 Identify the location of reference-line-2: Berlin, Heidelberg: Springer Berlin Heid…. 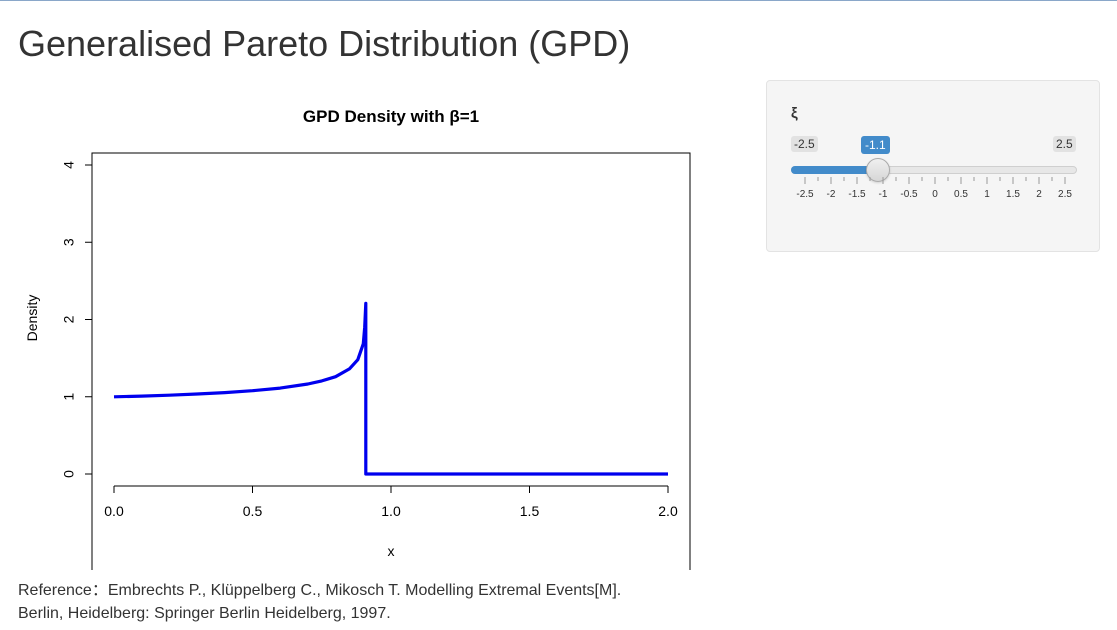
(204, 613).